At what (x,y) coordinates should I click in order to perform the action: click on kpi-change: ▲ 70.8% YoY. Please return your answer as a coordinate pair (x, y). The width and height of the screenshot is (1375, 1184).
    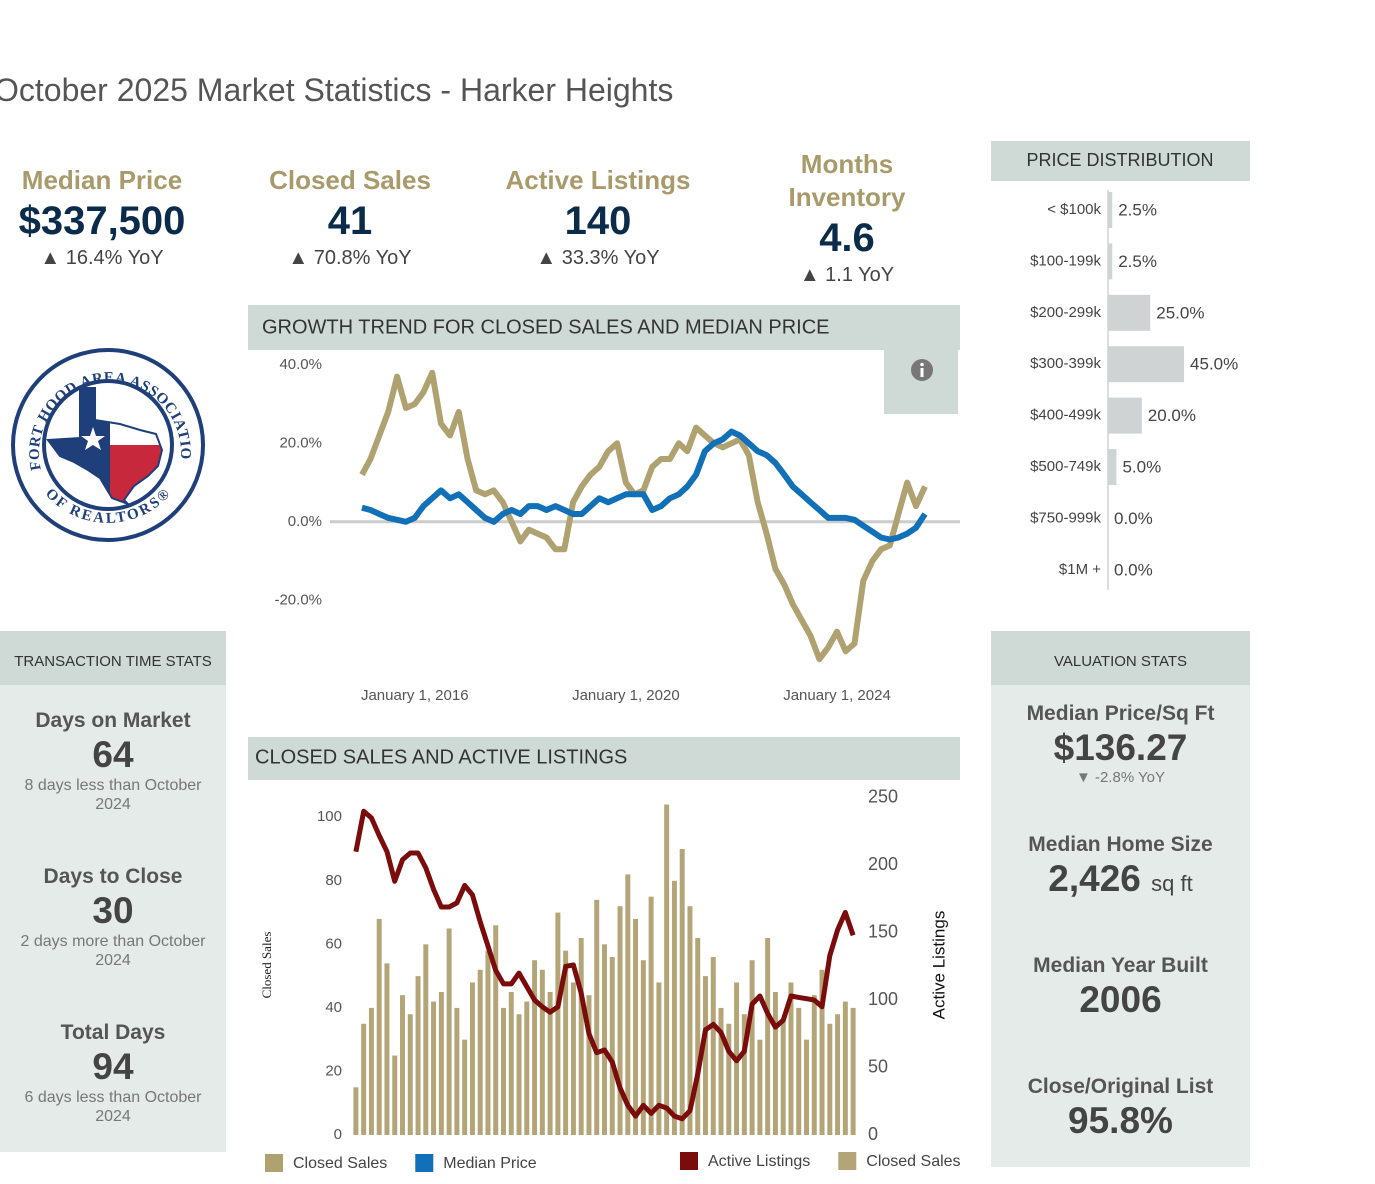
    Looking at the image, I should click on (350, 258).